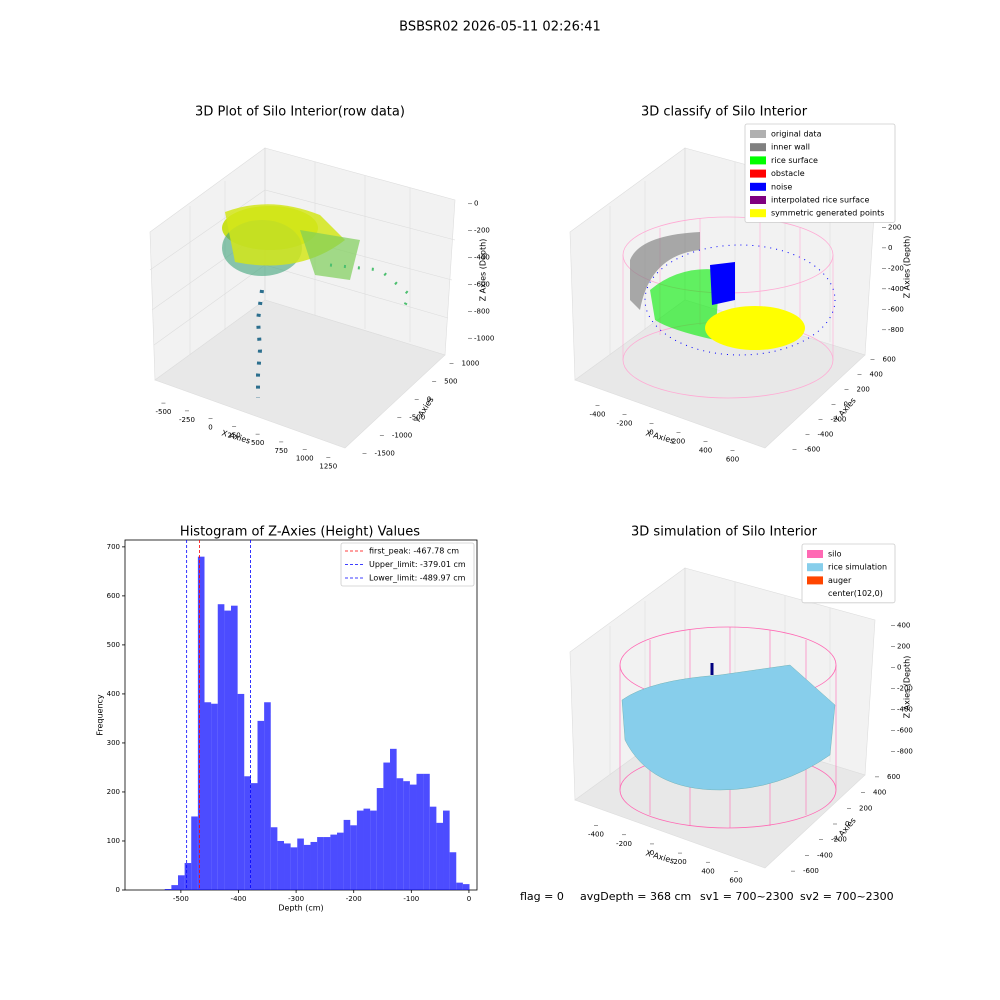 The image size is (1000, 1000). What do you see at coordinates (847, 896) in the screenshot?
I see `status-text: sv2 = 700~2300` at bounding box center [847, 896].